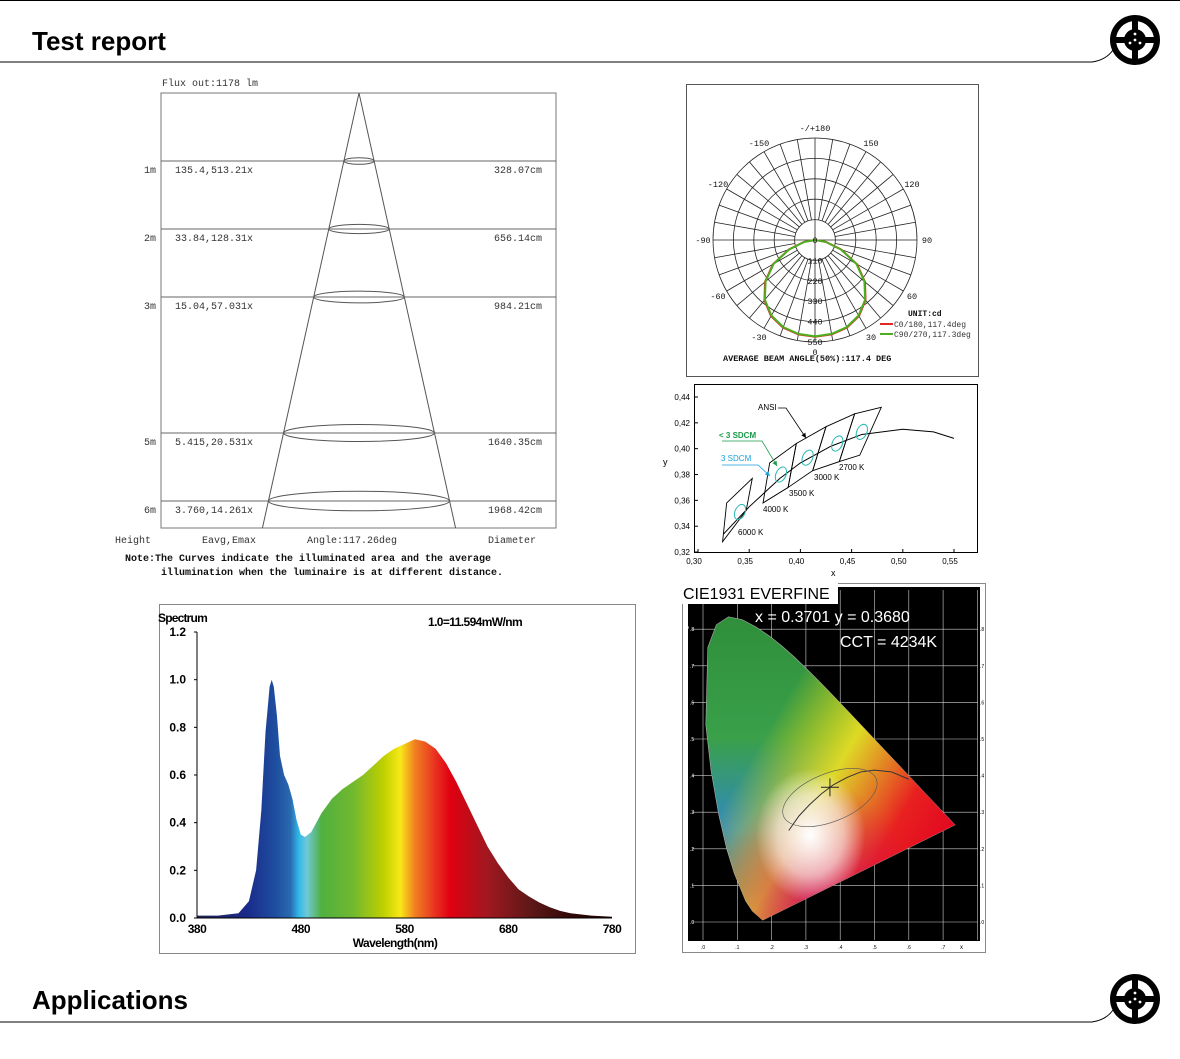 The width and height of the screenshot is (1180, 1059). I want to click on x-tick-label: 0,45, so click(848, 561).